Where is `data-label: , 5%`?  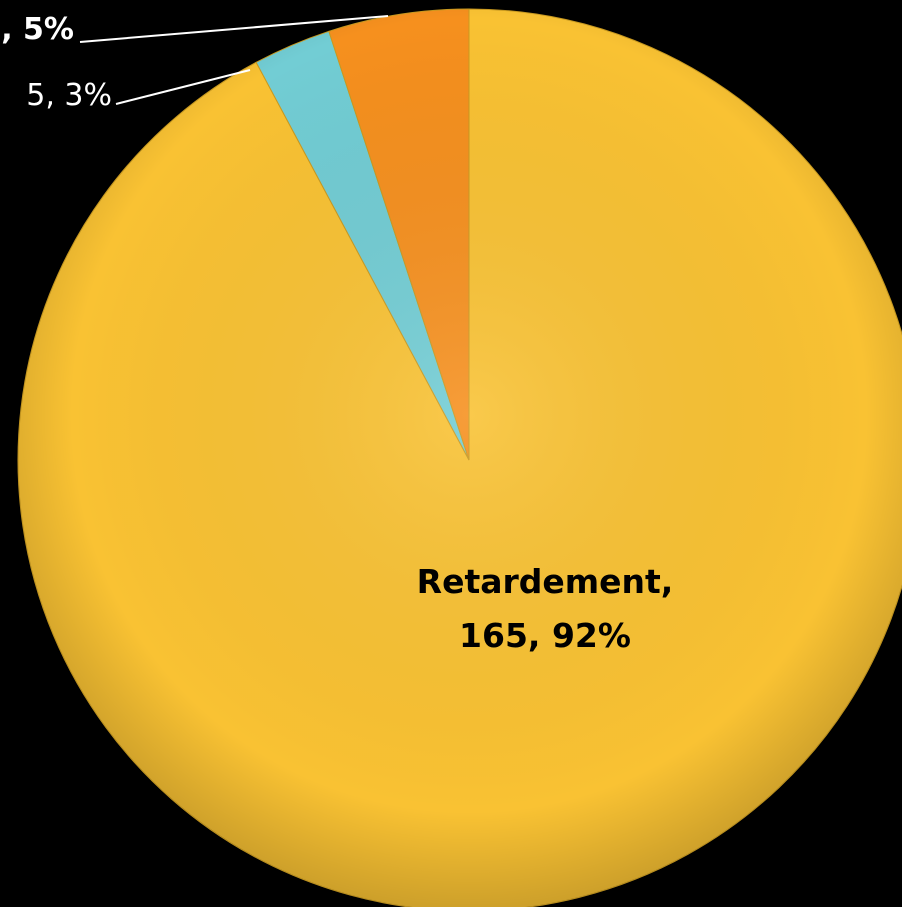 data-label: , 5% is located at coordinates (37, 29).